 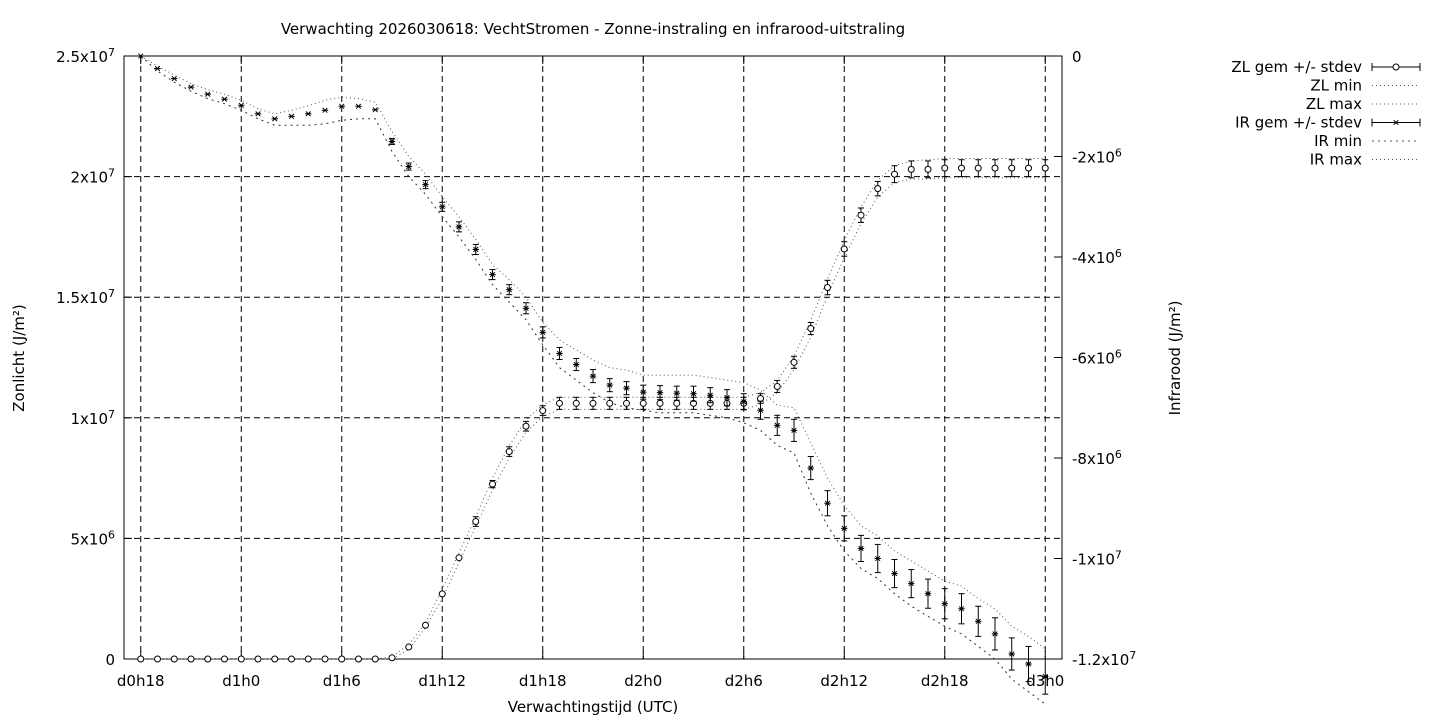 What do you see at coordinates (1175, 358) in the screenshot?
I see `y2-axis-label: Infrarood (J/m²)` at bounding box center [1175, 358].